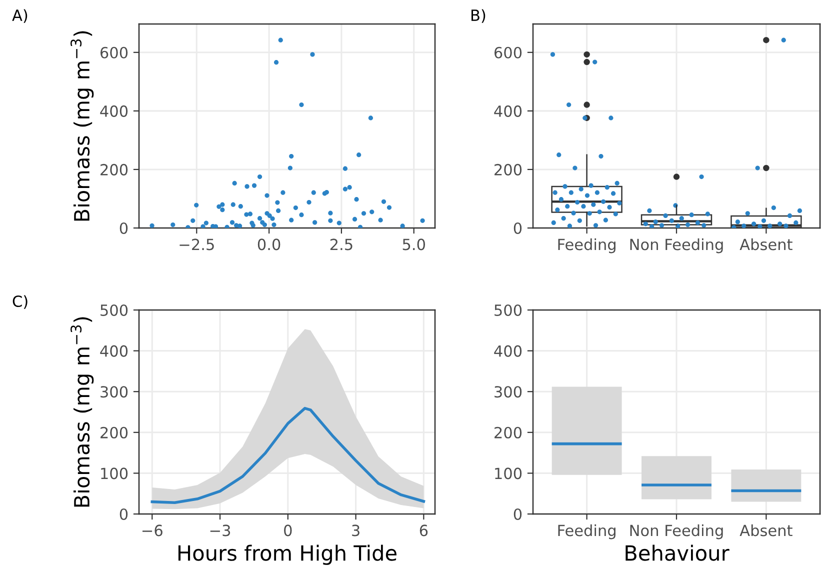  What do you see at coordinates (288, 530) in the screenshot?
I see `x-tick-label: 0` at bounding box center [288, 530].